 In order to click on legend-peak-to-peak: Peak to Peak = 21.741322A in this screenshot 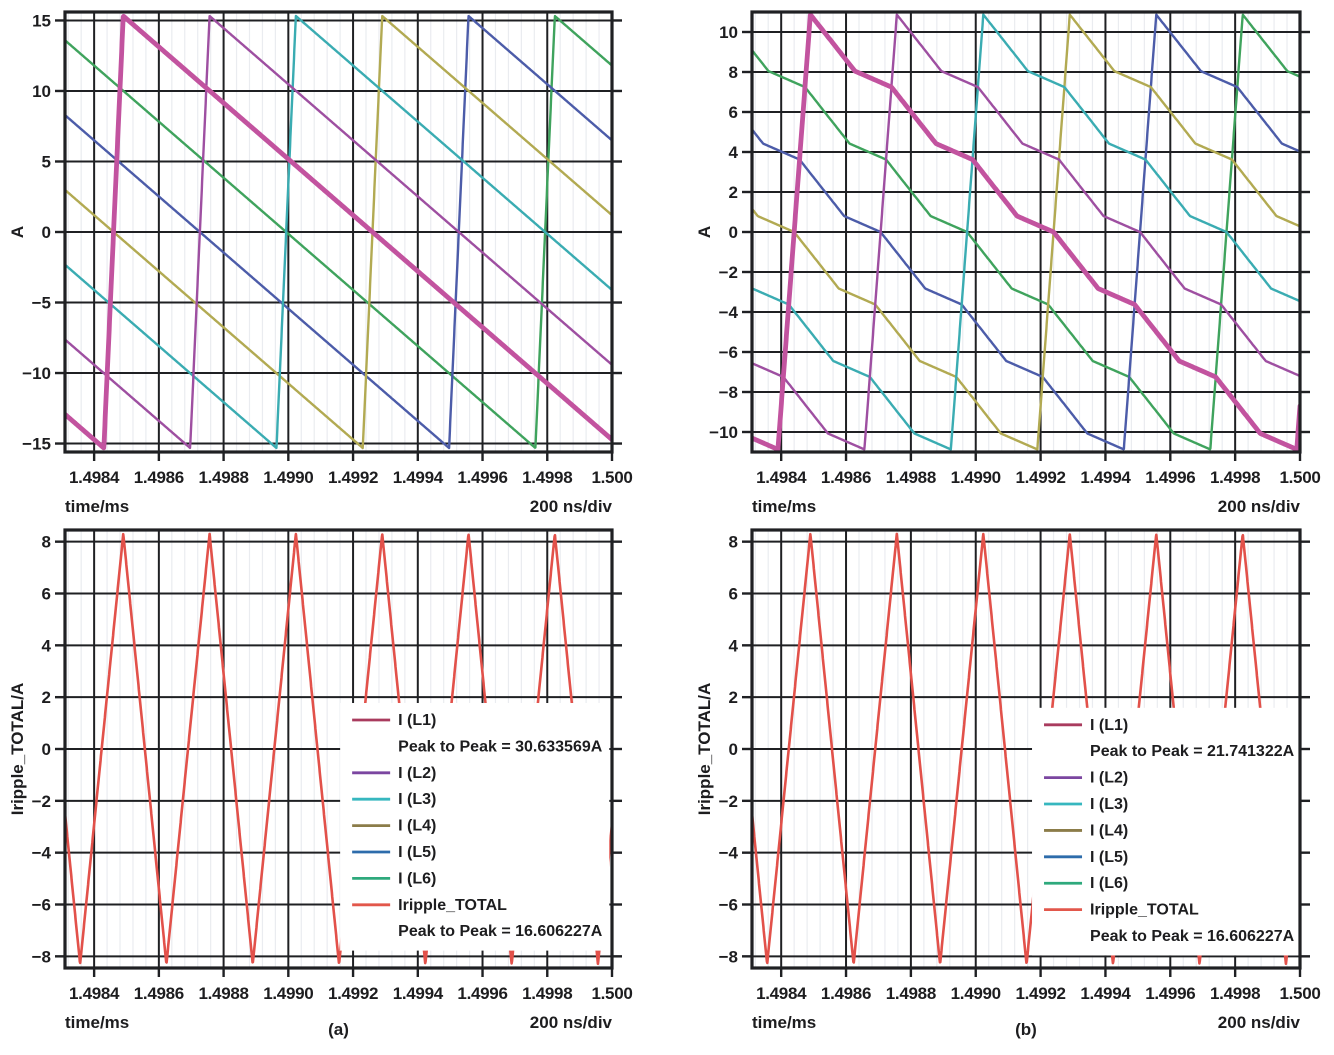, I will do `click(1192, 751)`.